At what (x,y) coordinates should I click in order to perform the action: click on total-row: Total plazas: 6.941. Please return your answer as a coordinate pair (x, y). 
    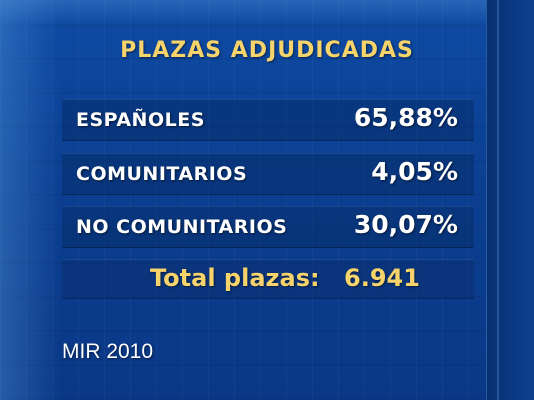
    Looking at the image, I should click on (268, 279).